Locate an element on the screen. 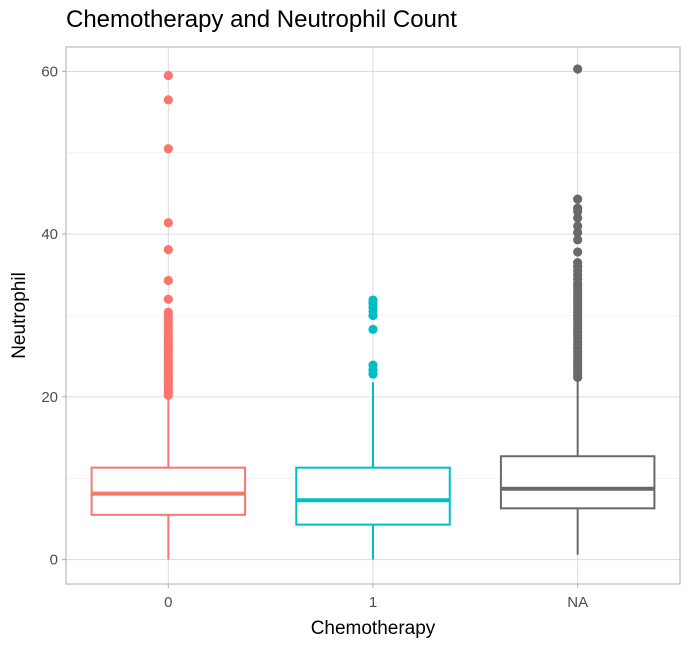 This screenshot has height=648, width=691. y-tick-label: 0 is located at coordinates (54, 560).